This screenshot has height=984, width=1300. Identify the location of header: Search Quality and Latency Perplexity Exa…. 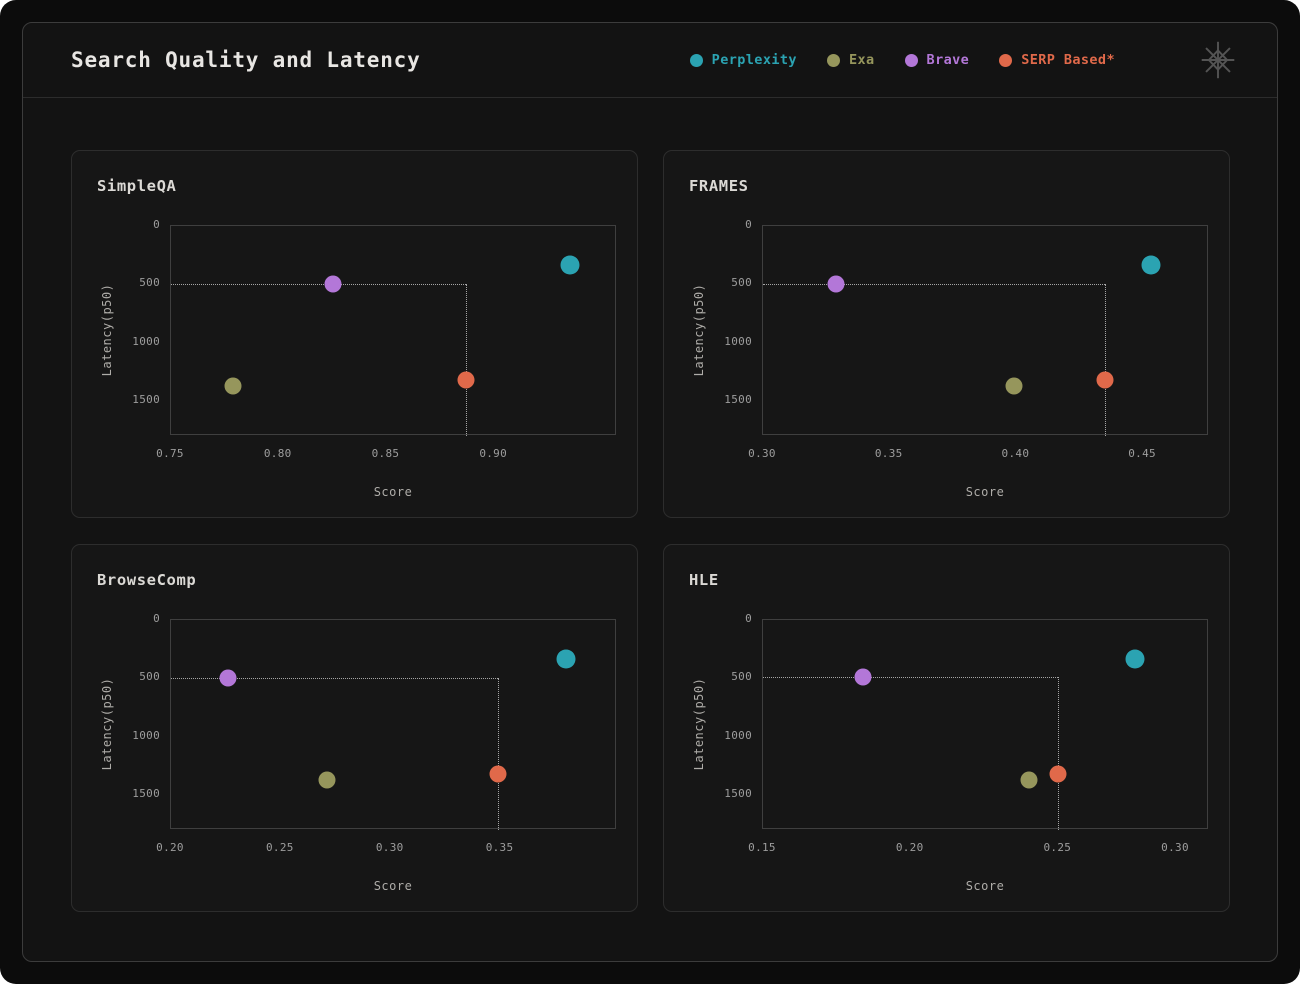
(650, 60).